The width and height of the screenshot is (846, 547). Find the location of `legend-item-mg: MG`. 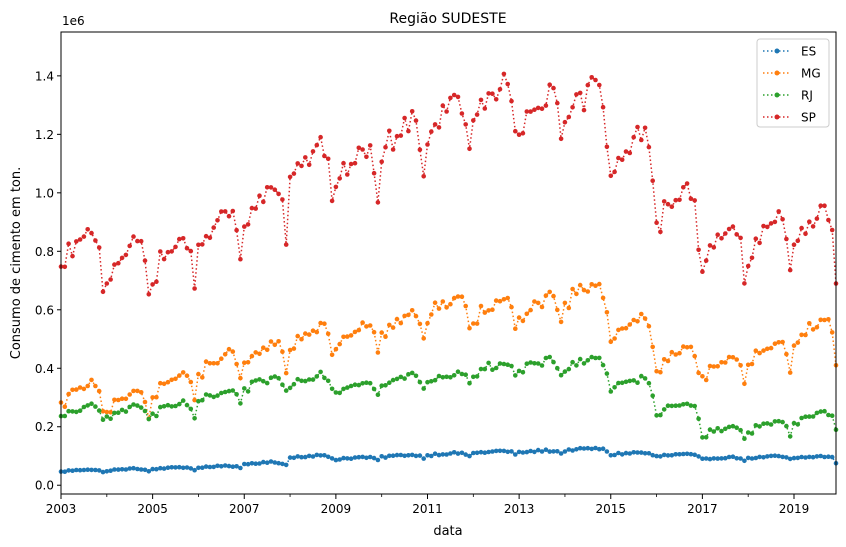

legend-item-mg: MG is located at coordinates (792, 74).